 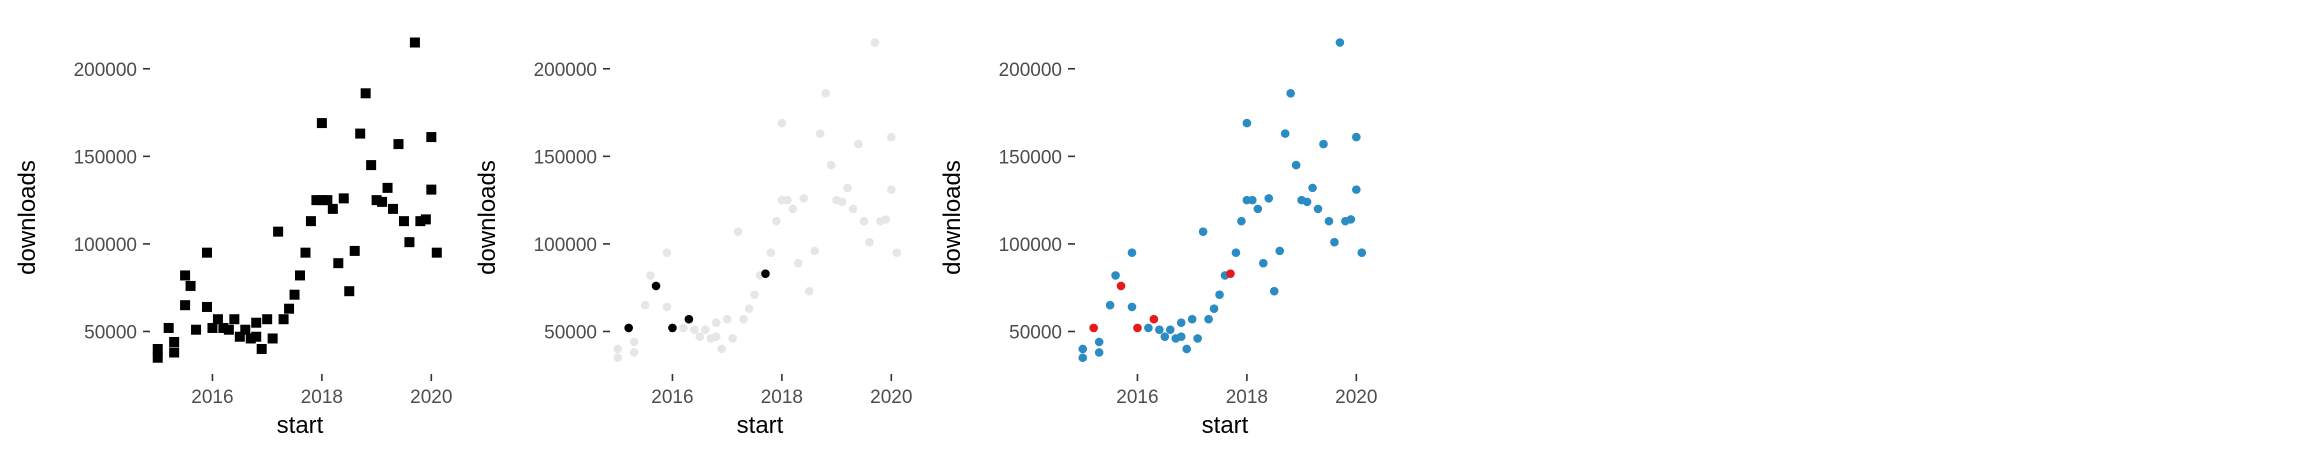 What do you see at coordinates (300, 425) in the screenshot?
I see `x-axis-title: start` at bounding box center [300, 425].